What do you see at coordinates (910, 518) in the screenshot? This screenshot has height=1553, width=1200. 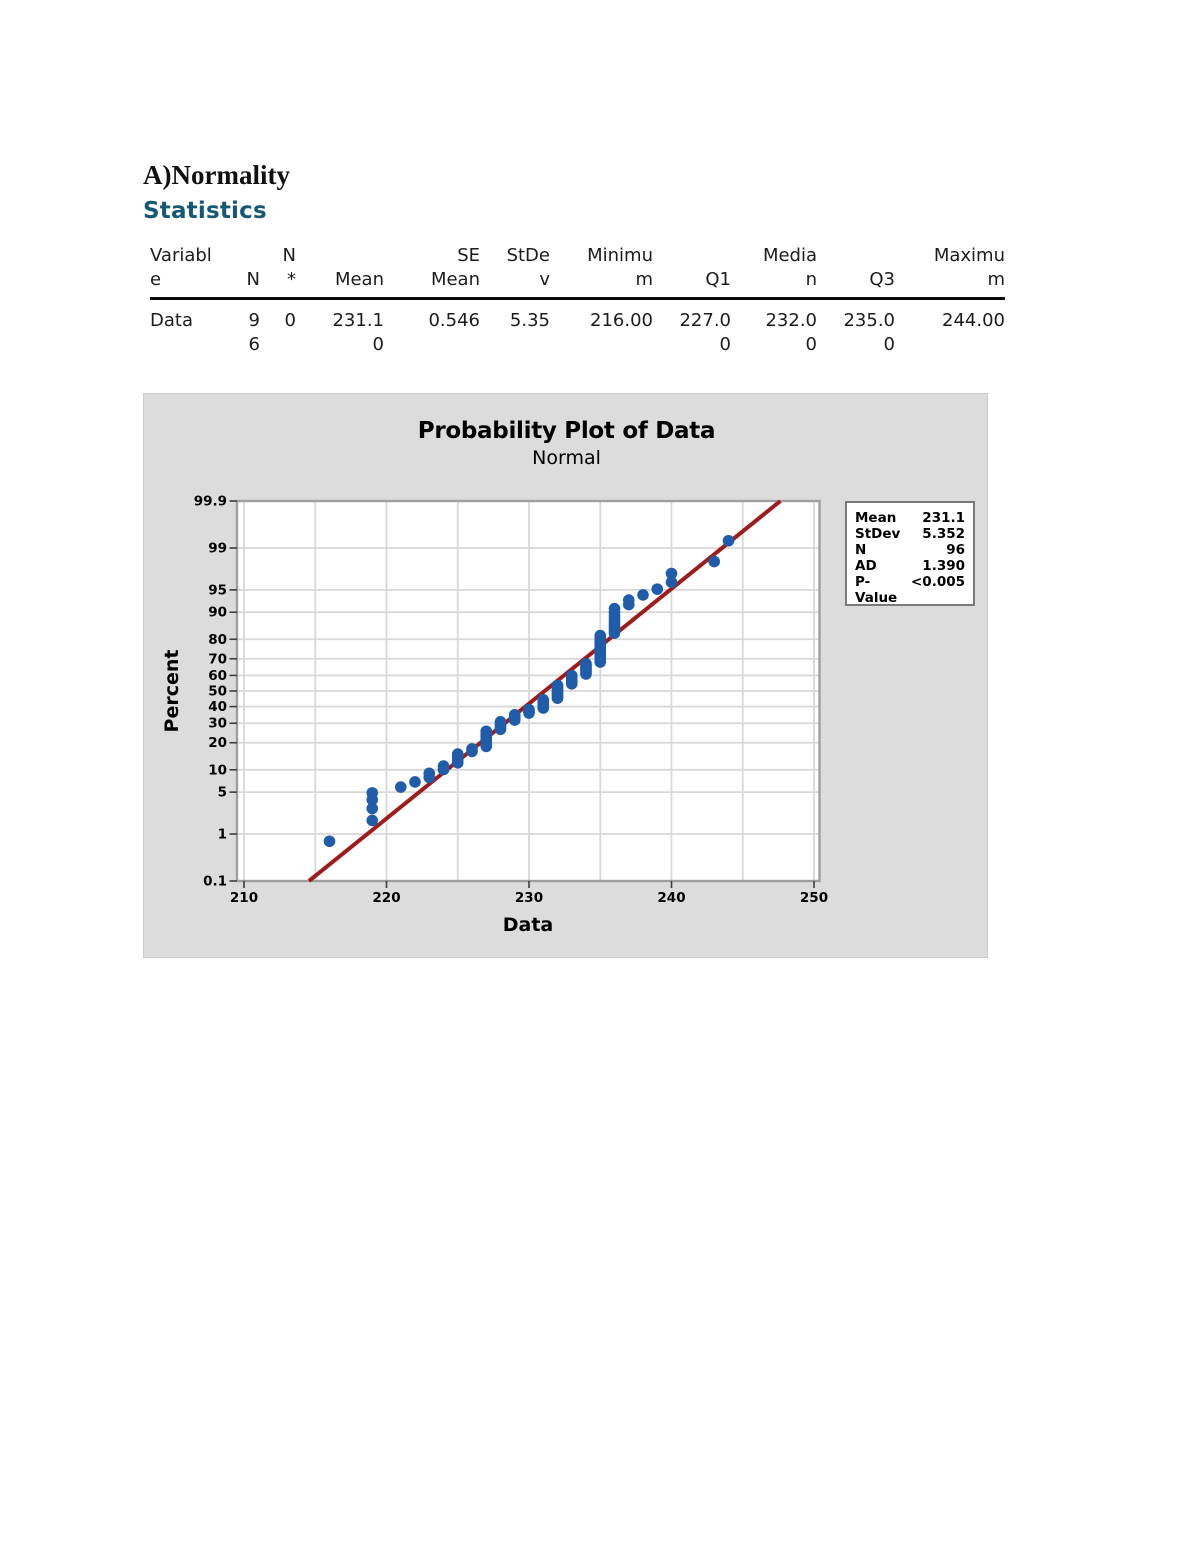 I see `legend-row: Mean 231.1` at bounding box center [910, 518].